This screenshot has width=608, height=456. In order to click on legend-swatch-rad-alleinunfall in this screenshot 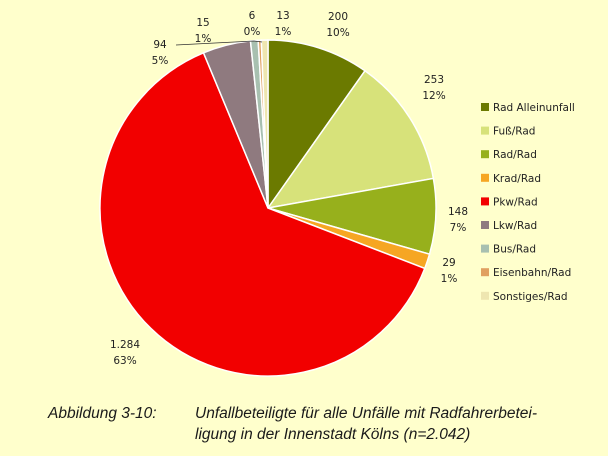, I will do `click(485, 107)`.